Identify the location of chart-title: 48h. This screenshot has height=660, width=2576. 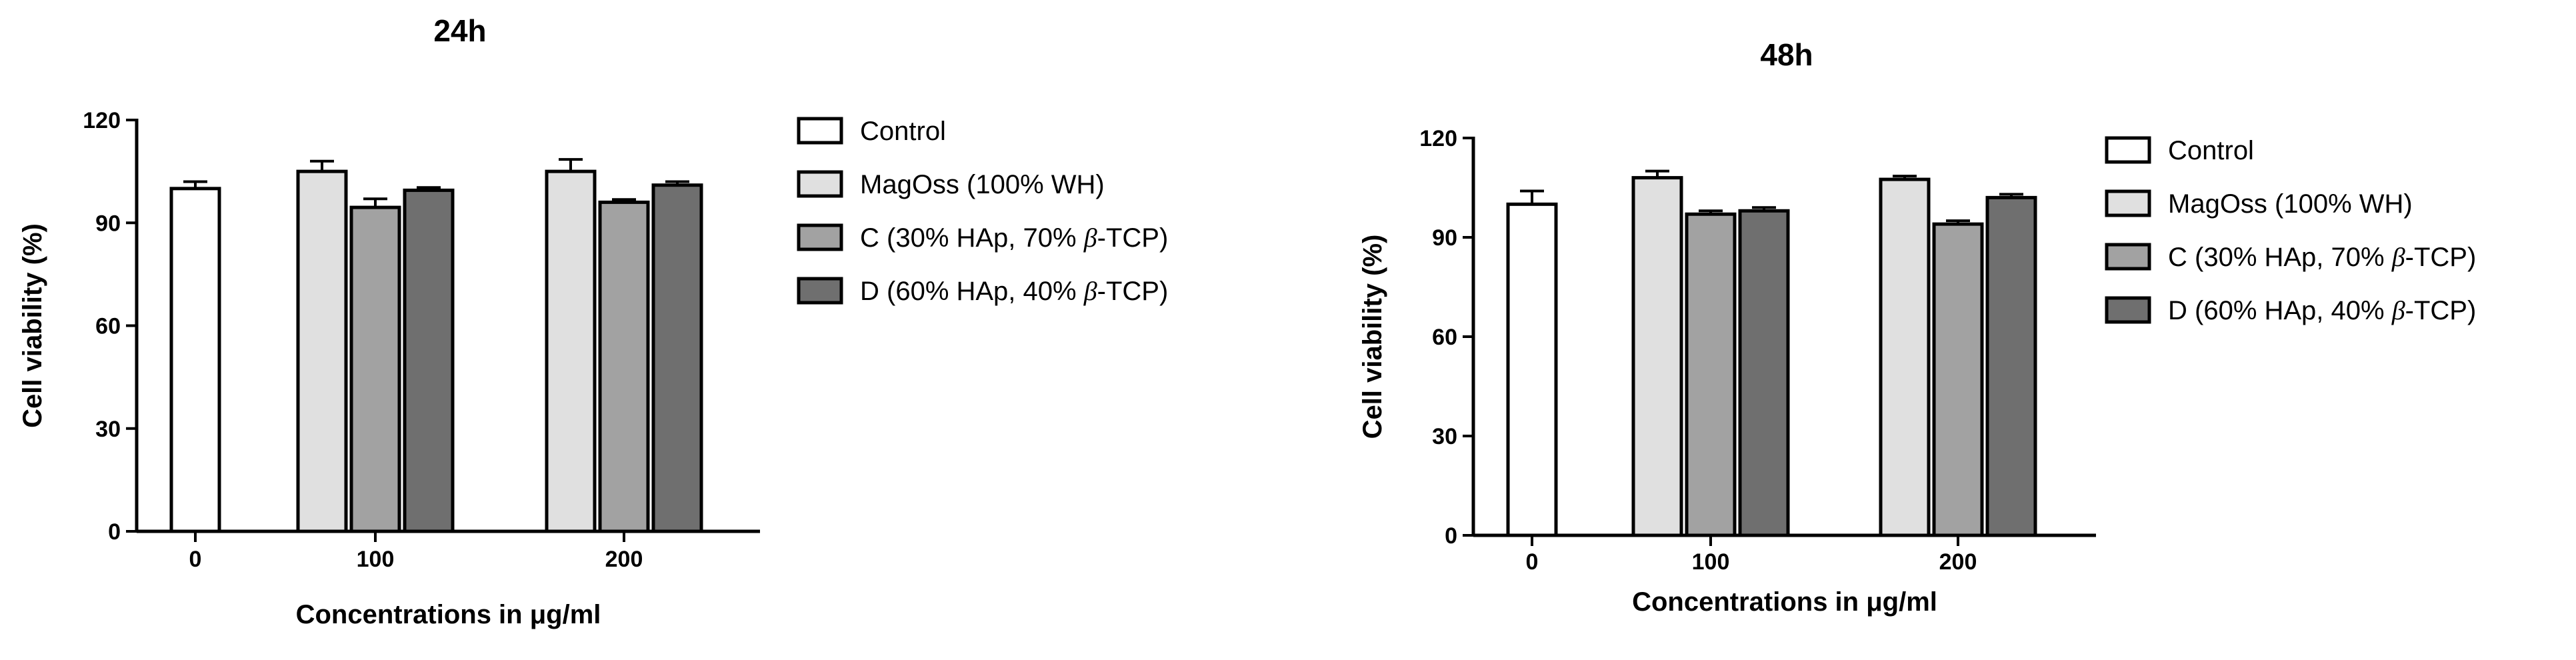
(1786, 54).